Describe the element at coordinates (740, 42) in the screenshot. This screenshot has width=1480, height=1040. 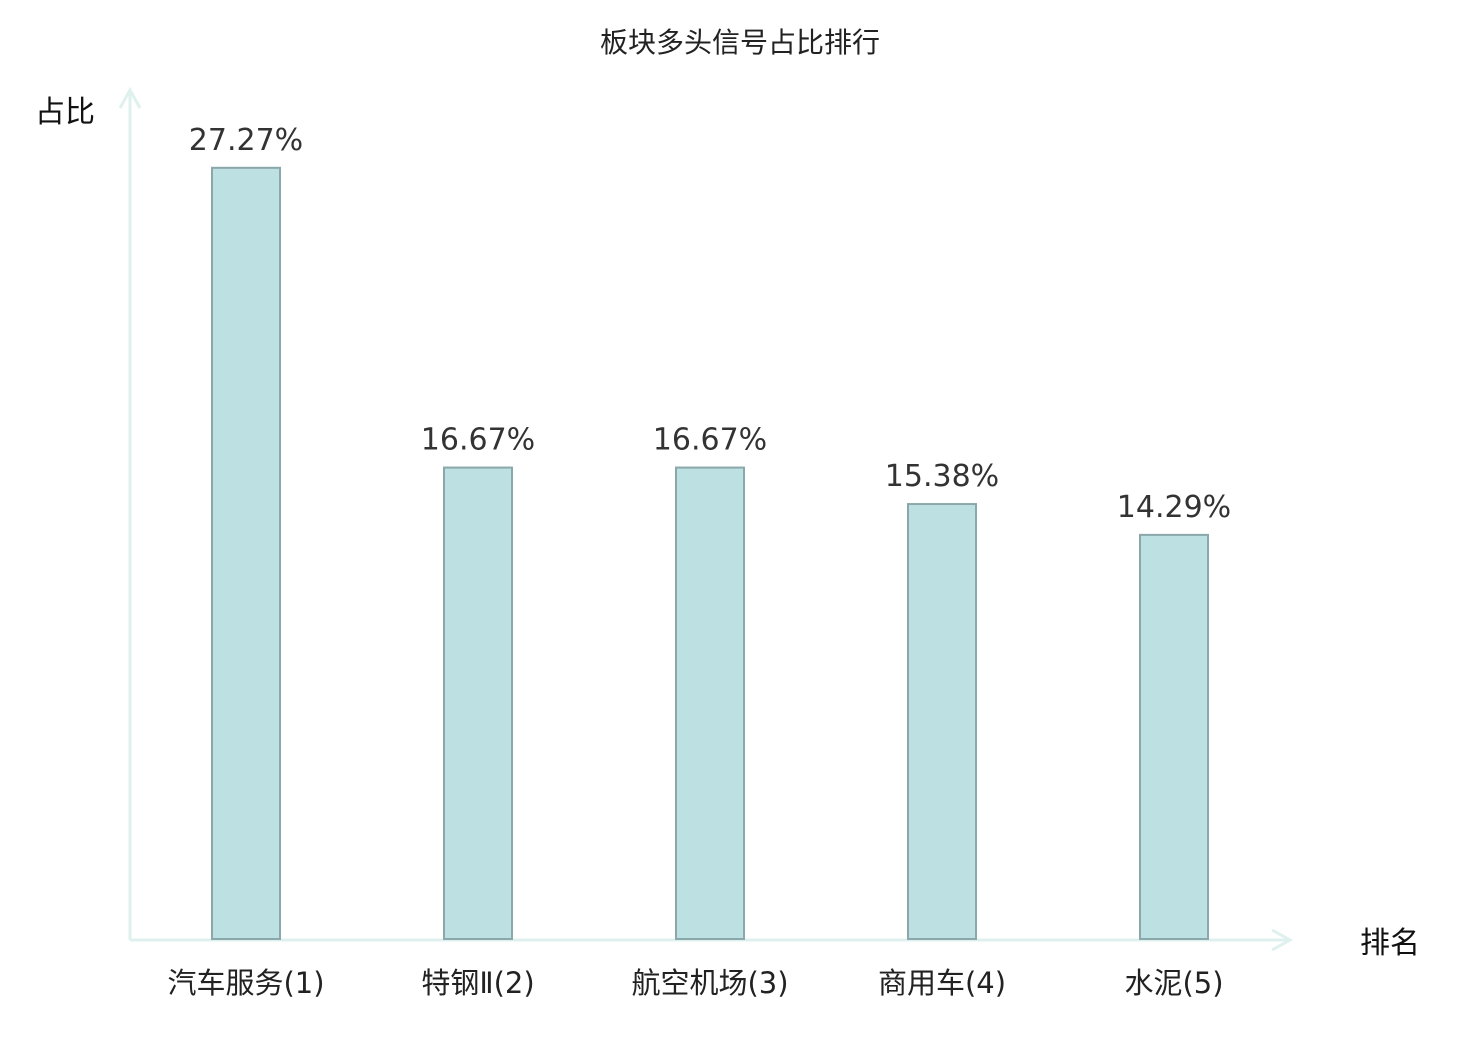
I see `chart-title: 板块多头信号占比排行` at that location.